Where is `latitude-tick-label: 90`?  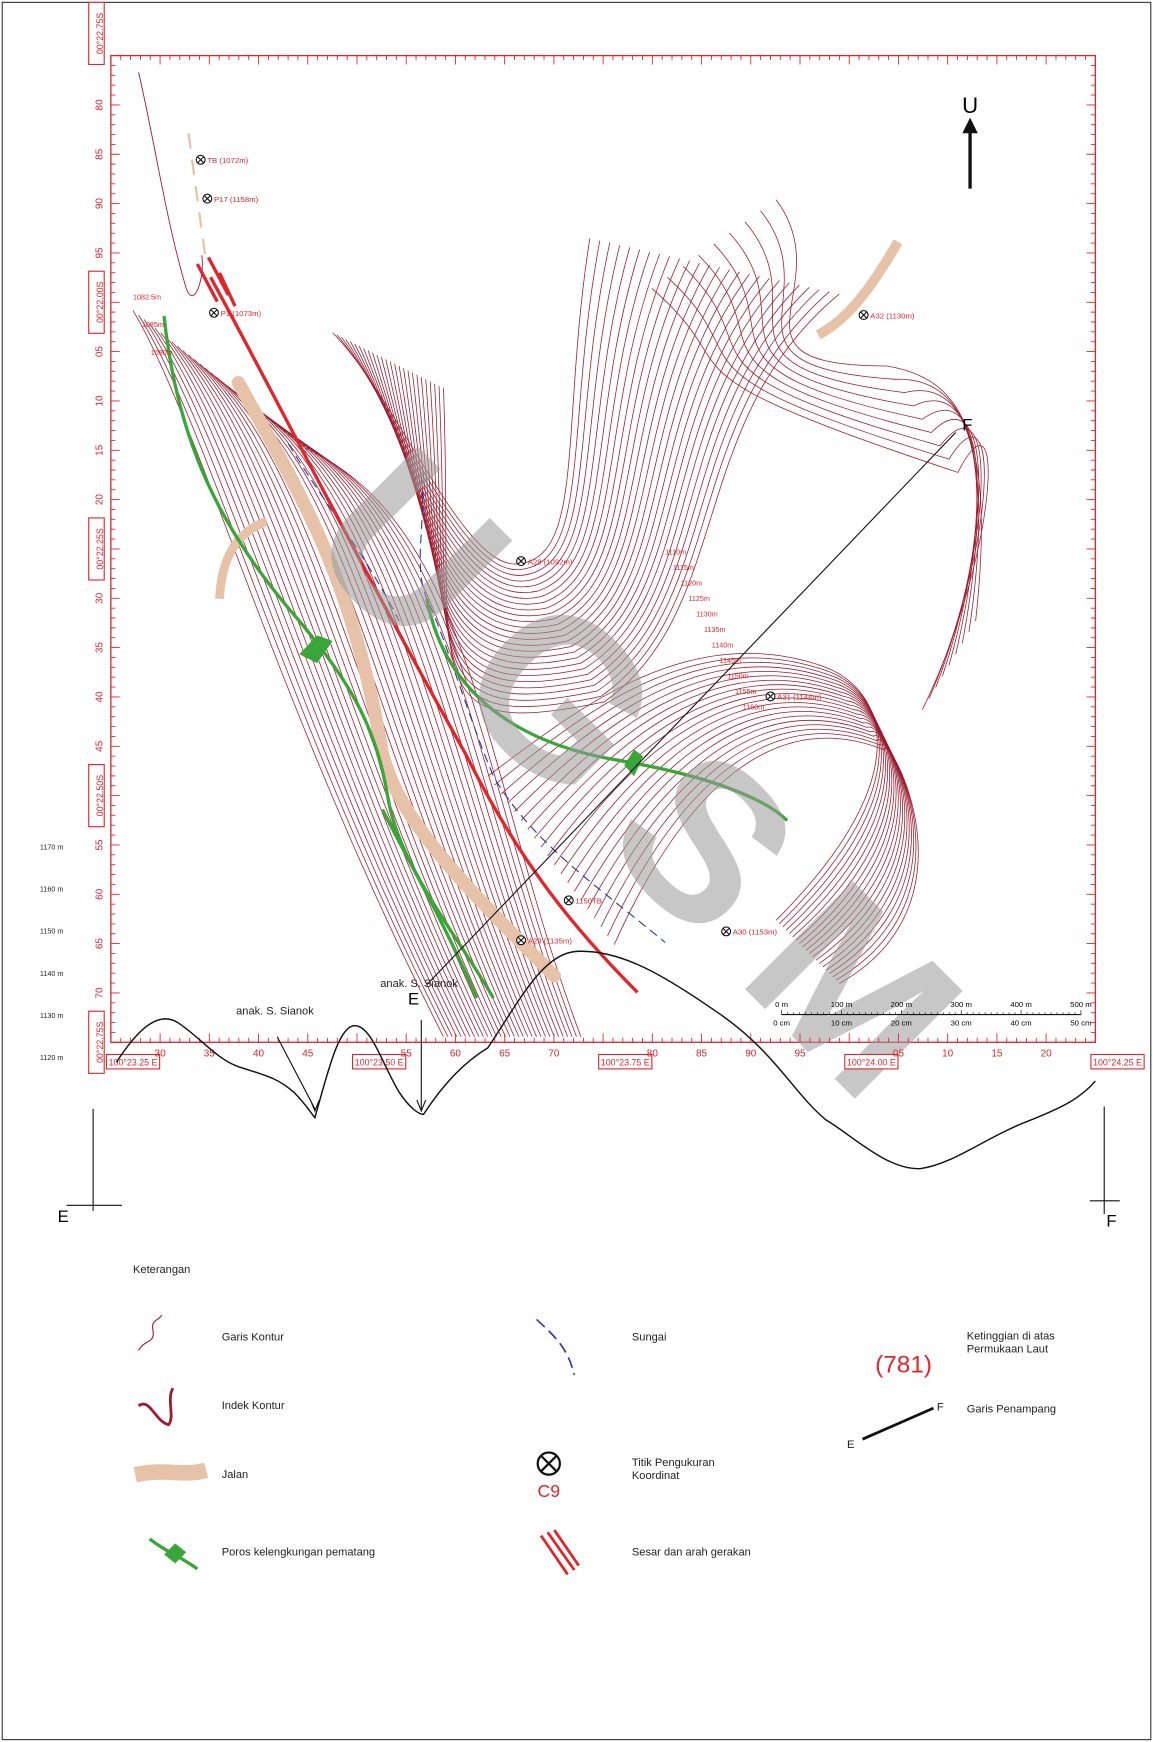 latitude-tick-label: 90 is located at coordinates (99, 204).